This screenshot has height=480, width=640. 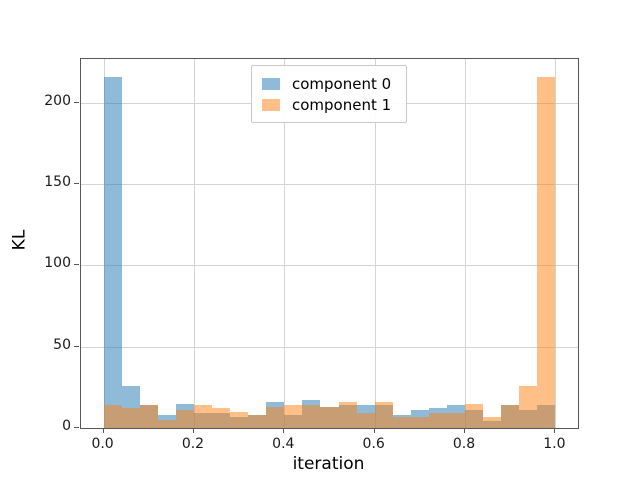 I want to click on x-tick-mark-0.2, so click(x=193, y=430).